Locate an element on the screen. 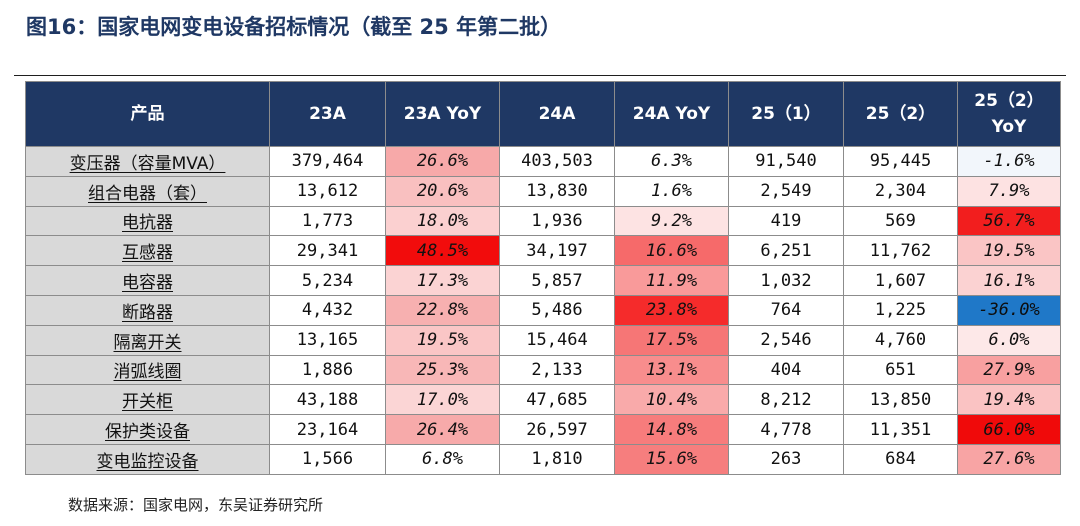  cell-23a-yoy: 25.3% is located at coordinates (442, 370).